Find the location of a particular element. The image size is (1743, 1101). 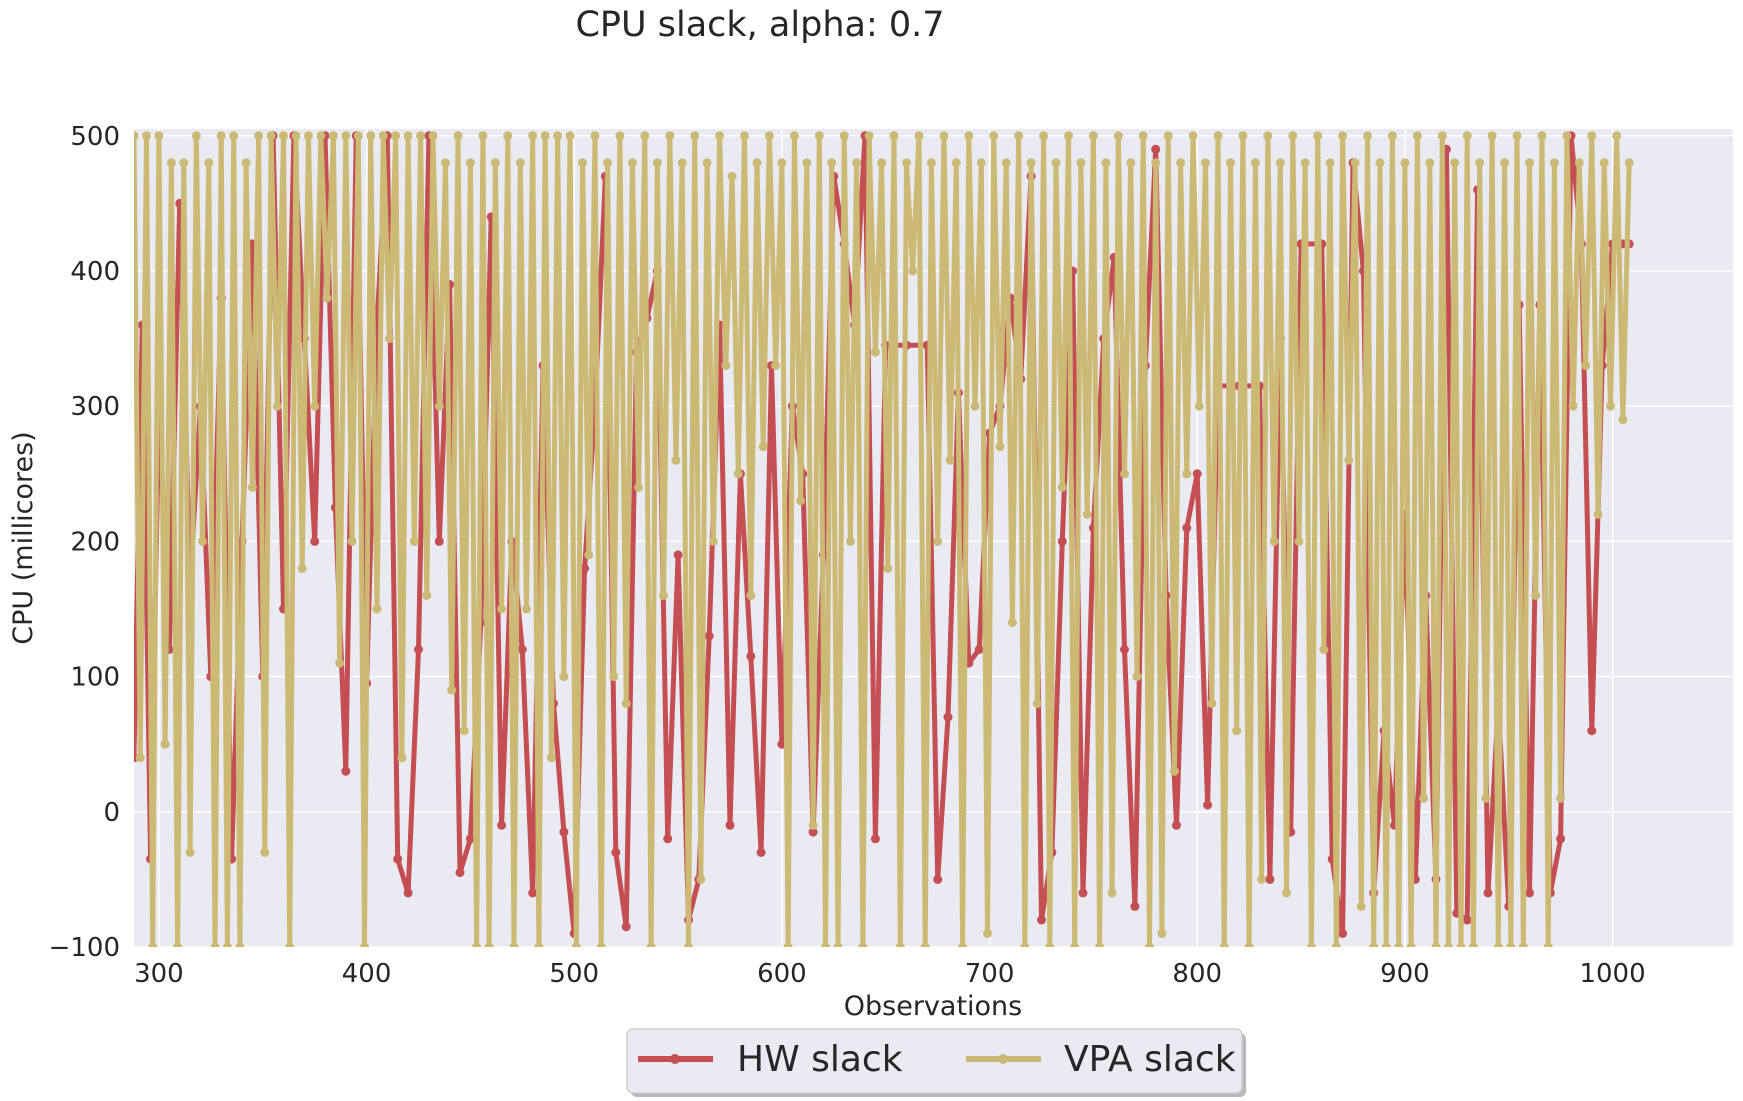

x-tick-label: 800 is located at coordinates (1197, 974).